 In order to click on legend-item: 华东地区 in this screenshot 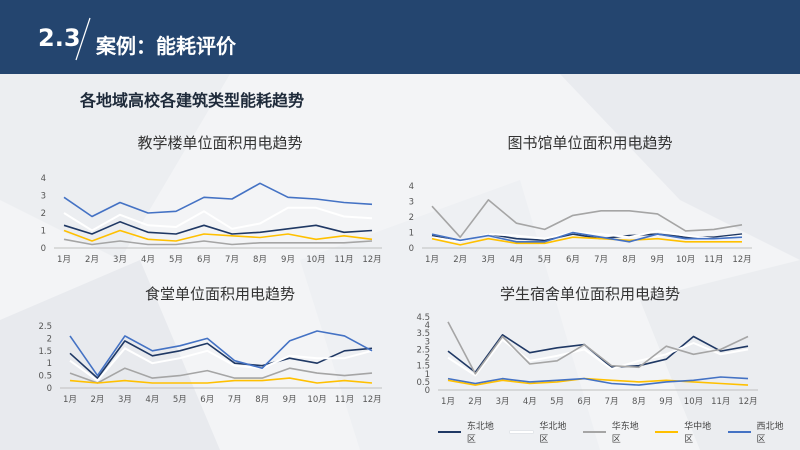, I will do `click(611, 432)`.